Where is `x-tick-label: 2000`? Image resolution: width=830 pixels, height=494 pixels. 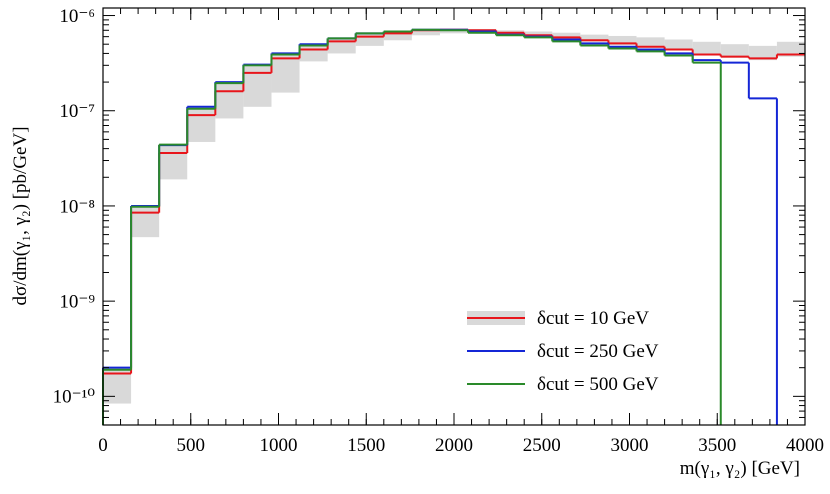 x-tick-label: 2000 is located at coordinates (454, 445).